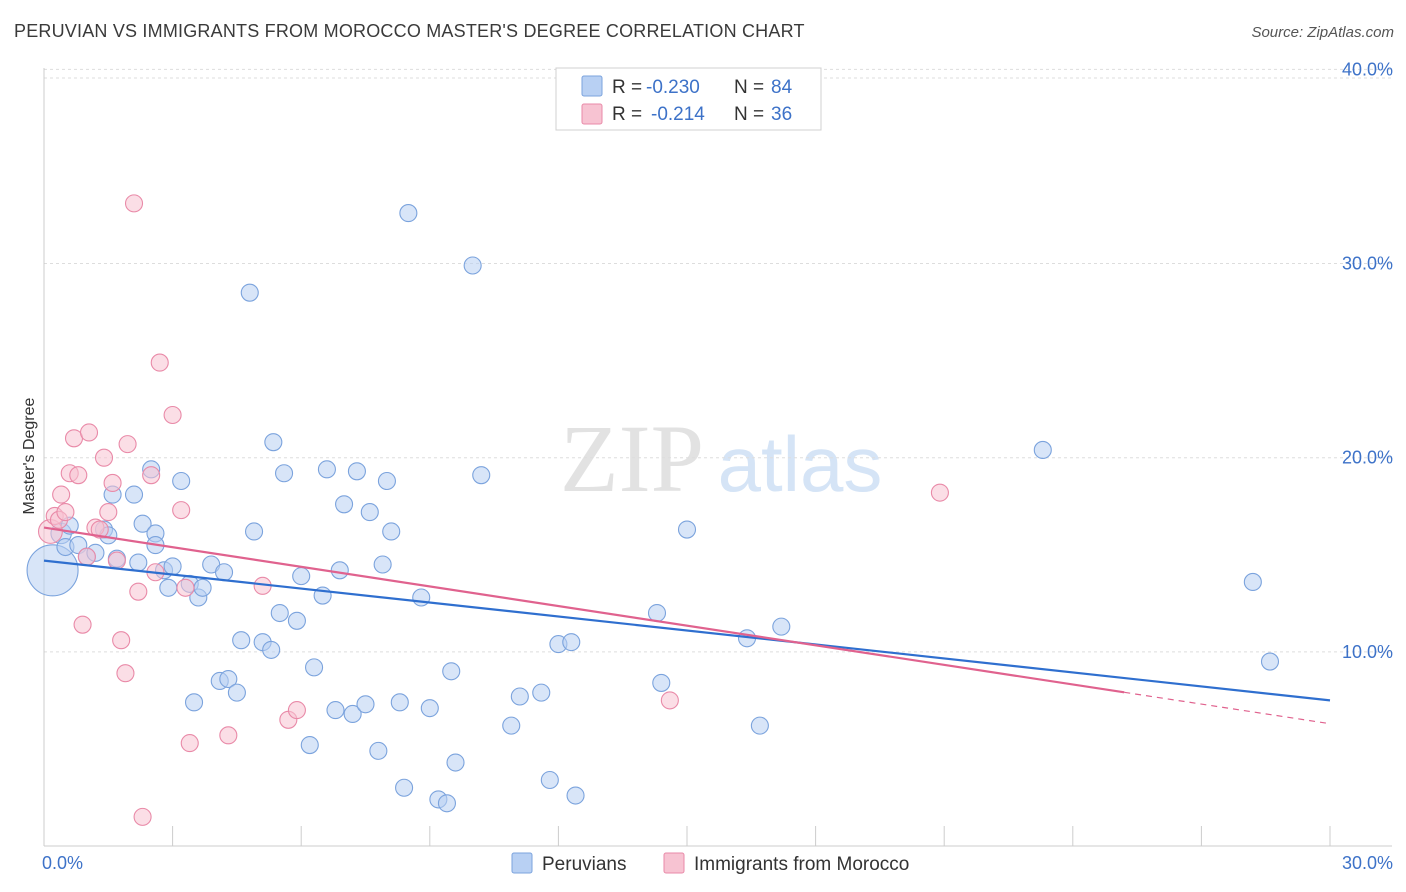  Describe the element at coordinates (1322, 32) in the screenshot. I see `source-credit: Source: ZipAtlas.com` at that location.